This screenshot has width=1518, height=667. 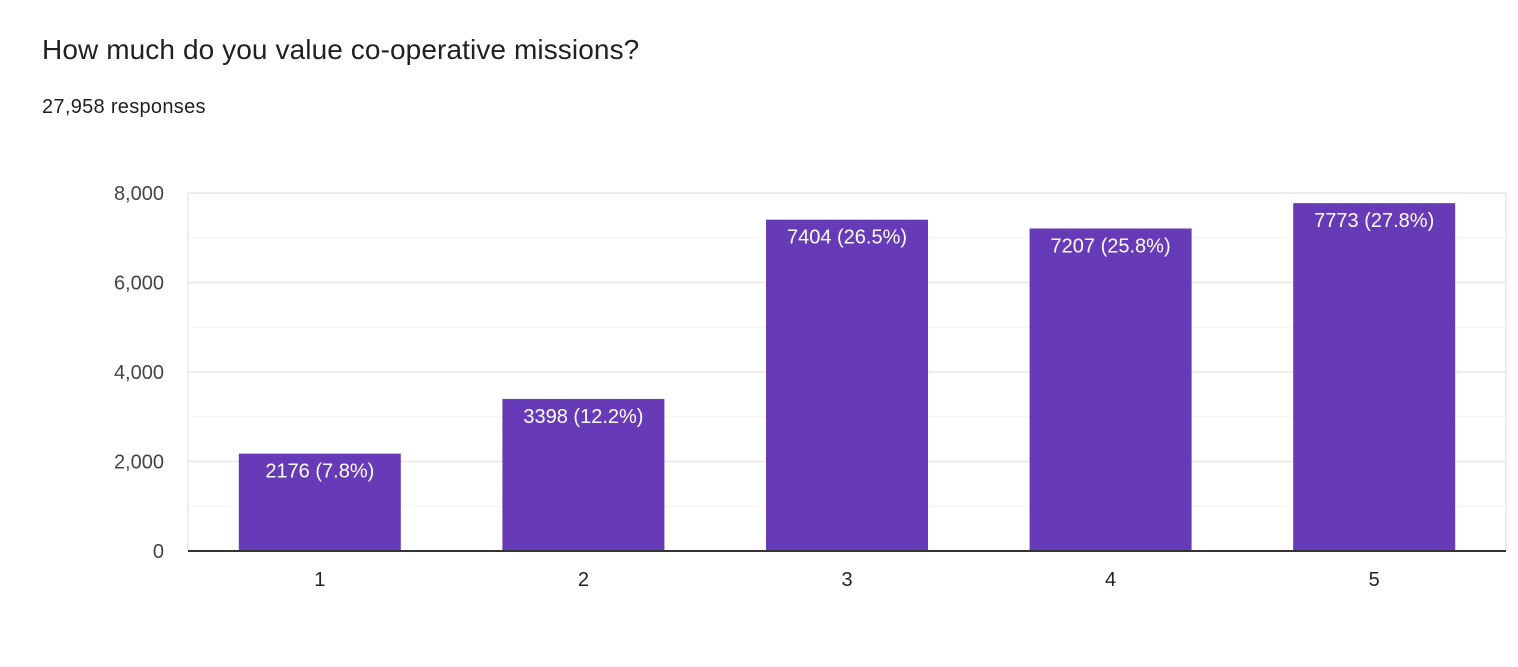 I want to click on bar-data-label: 7773 (27.8%), so click(x=1374, y=221).